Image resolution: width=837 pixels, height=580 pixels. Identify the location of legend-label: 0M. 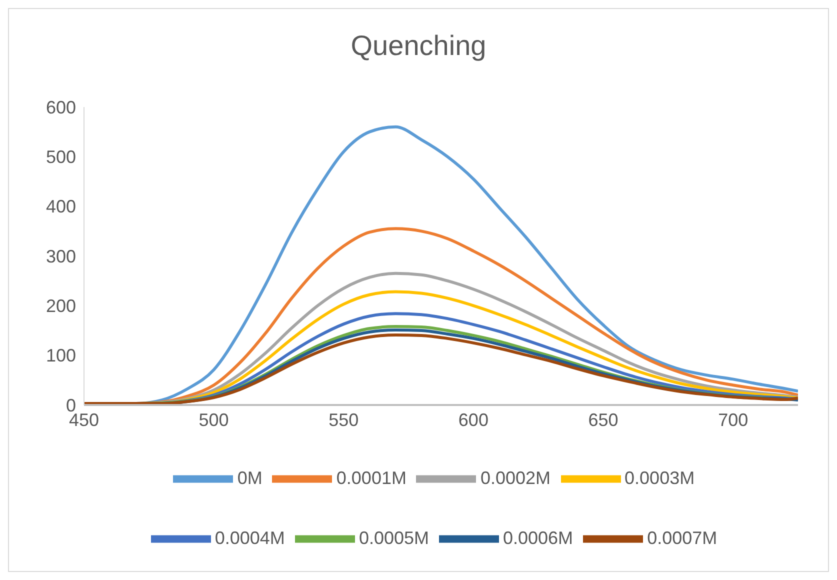
(249, 478).